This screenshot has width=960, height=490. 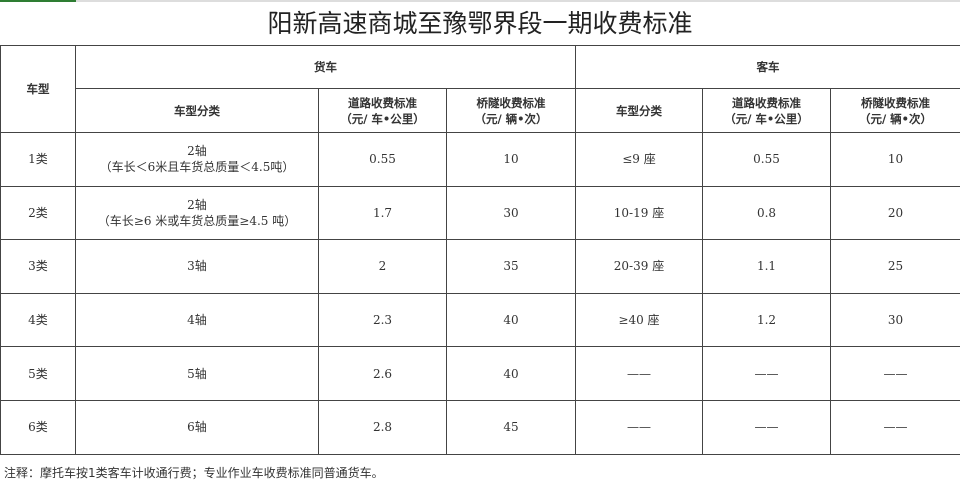 I want to click on truck-road-fee-cell: 2.6, so click(x=382, y=373).